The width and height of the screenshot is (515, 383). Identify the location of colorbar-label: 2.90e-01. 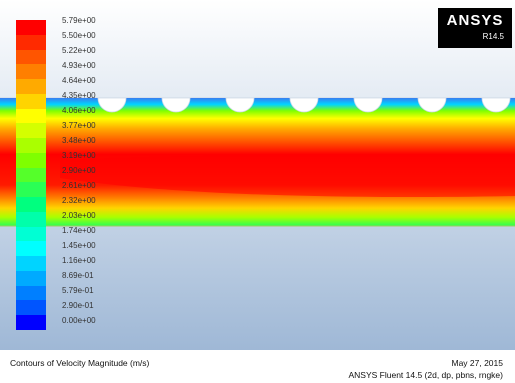
(78, 305).